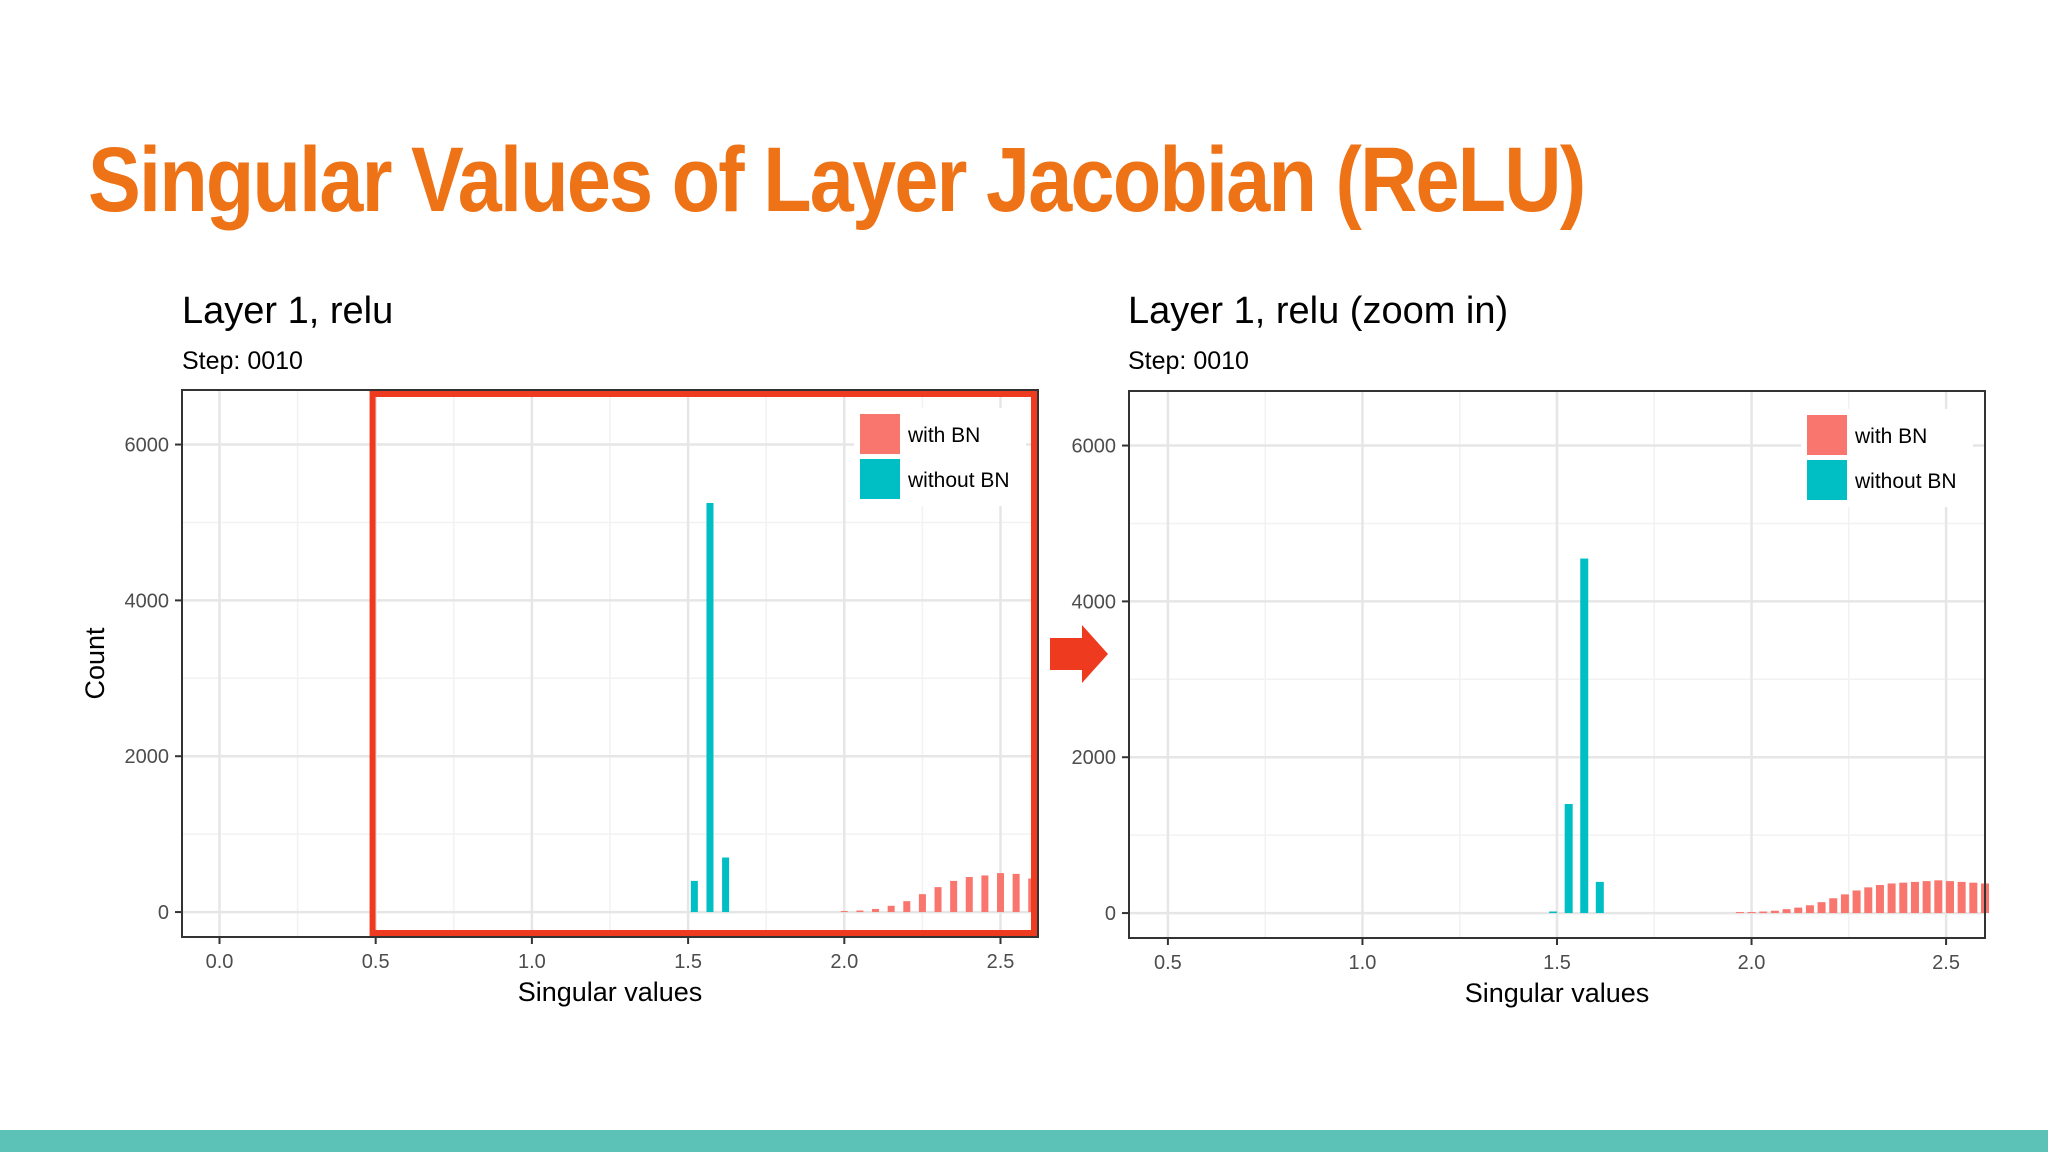 The width and height of the screenshot is (2048, 1152). I want to click on footer-bar, so click(1024, 1141).